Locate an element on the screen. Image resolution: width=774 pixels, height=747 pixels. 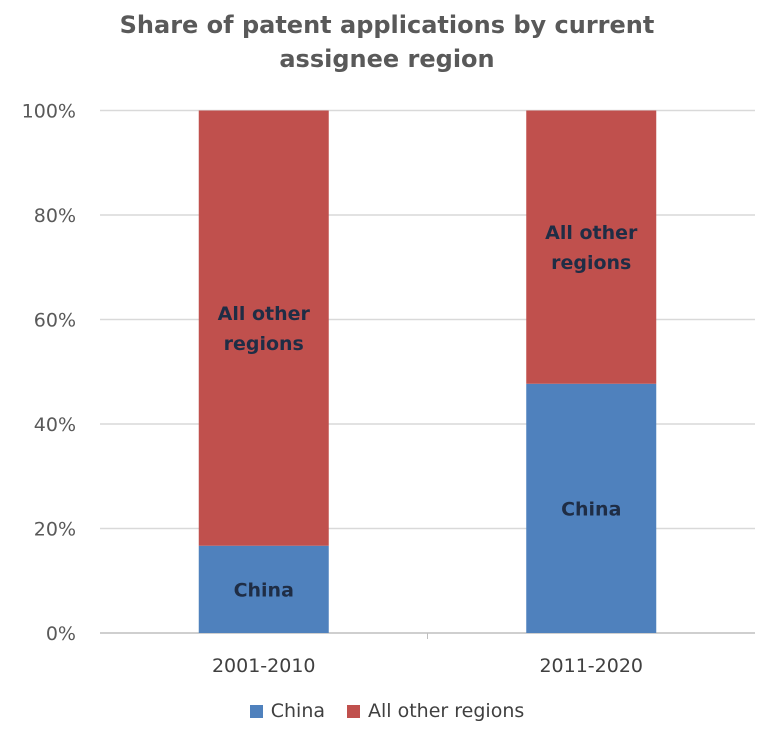
y-tick-label: 0% is located at coordinates (61, 634).